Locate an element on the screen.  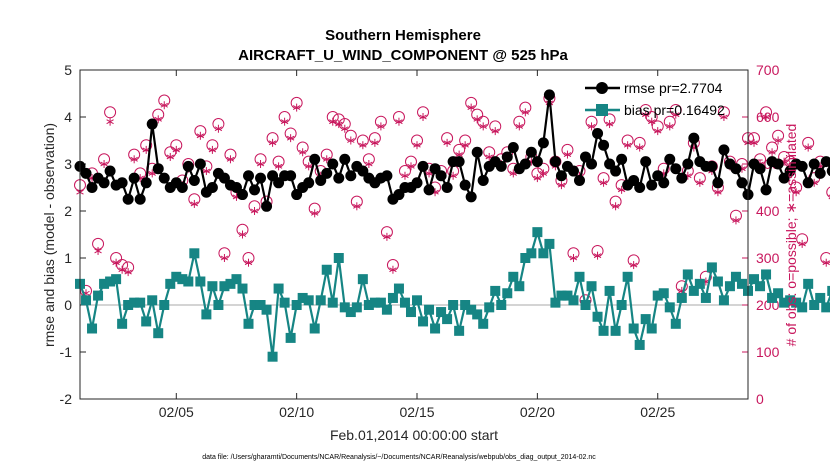
y-tick-label: 5 is located at coordinates (68, 70).